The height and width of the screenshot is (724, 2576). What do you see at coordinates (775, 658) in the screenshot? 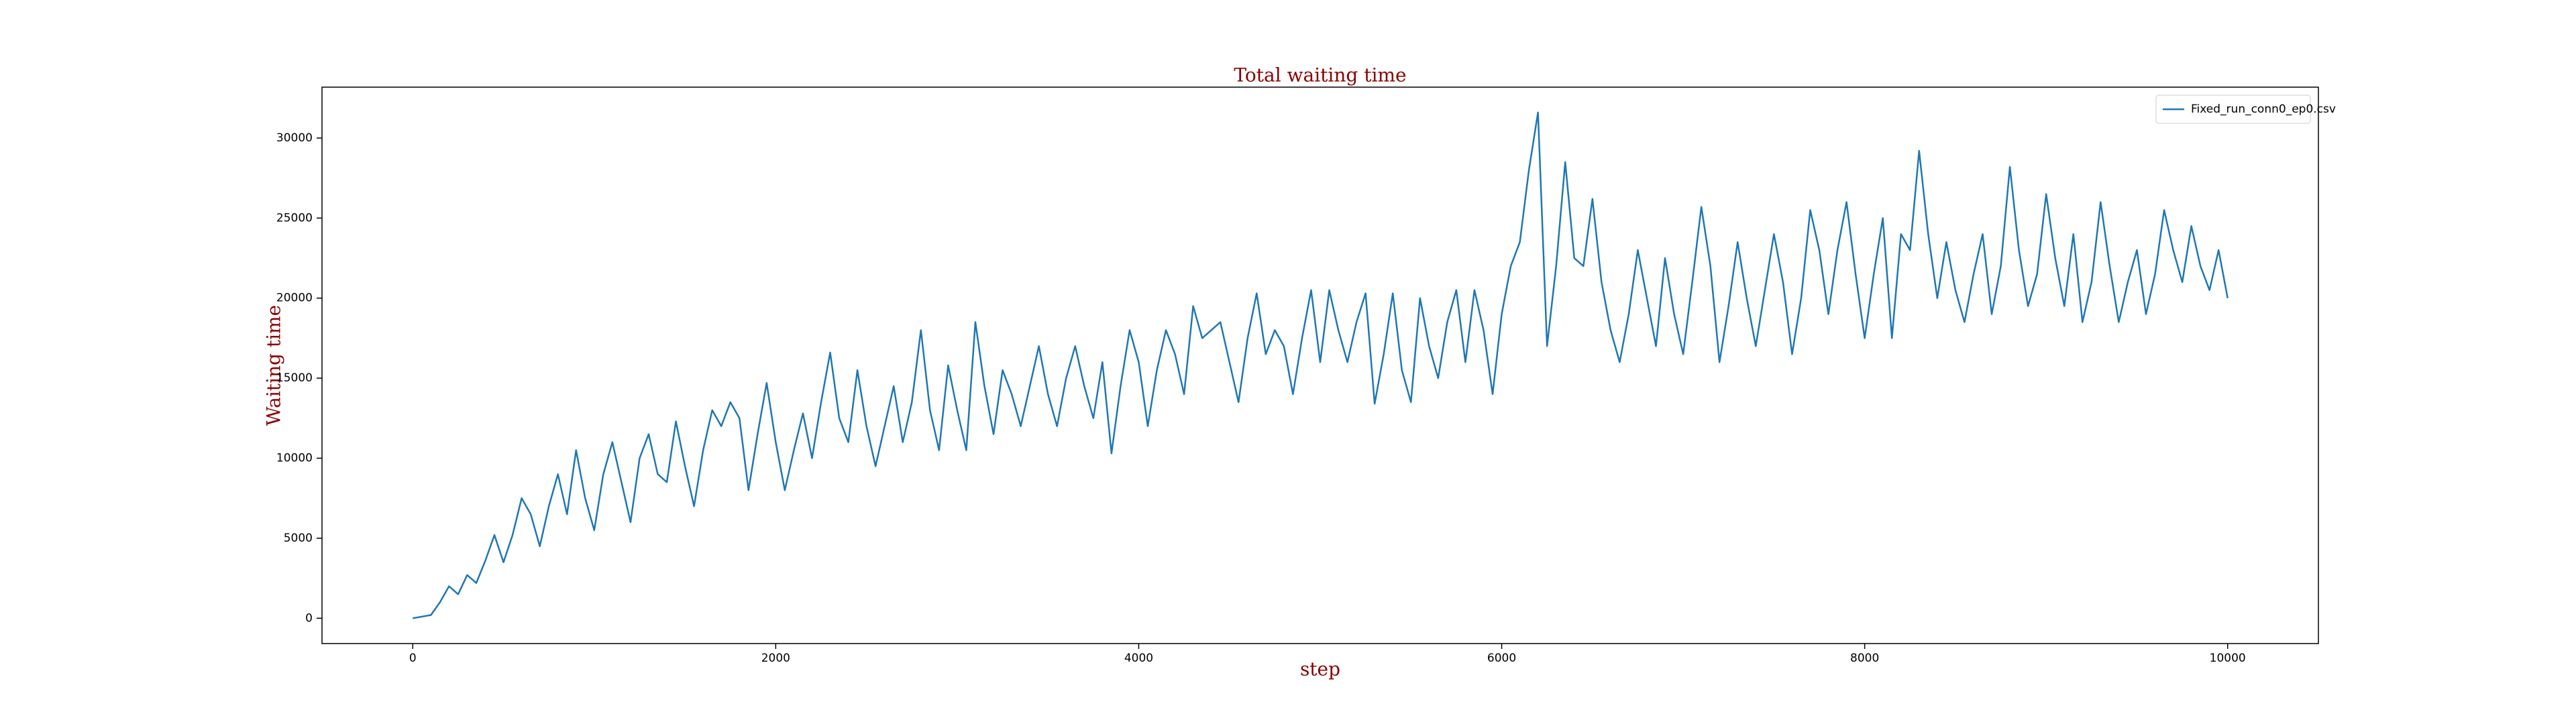
I see `x-tick-label: 2000` at bounding box center [775, 658].